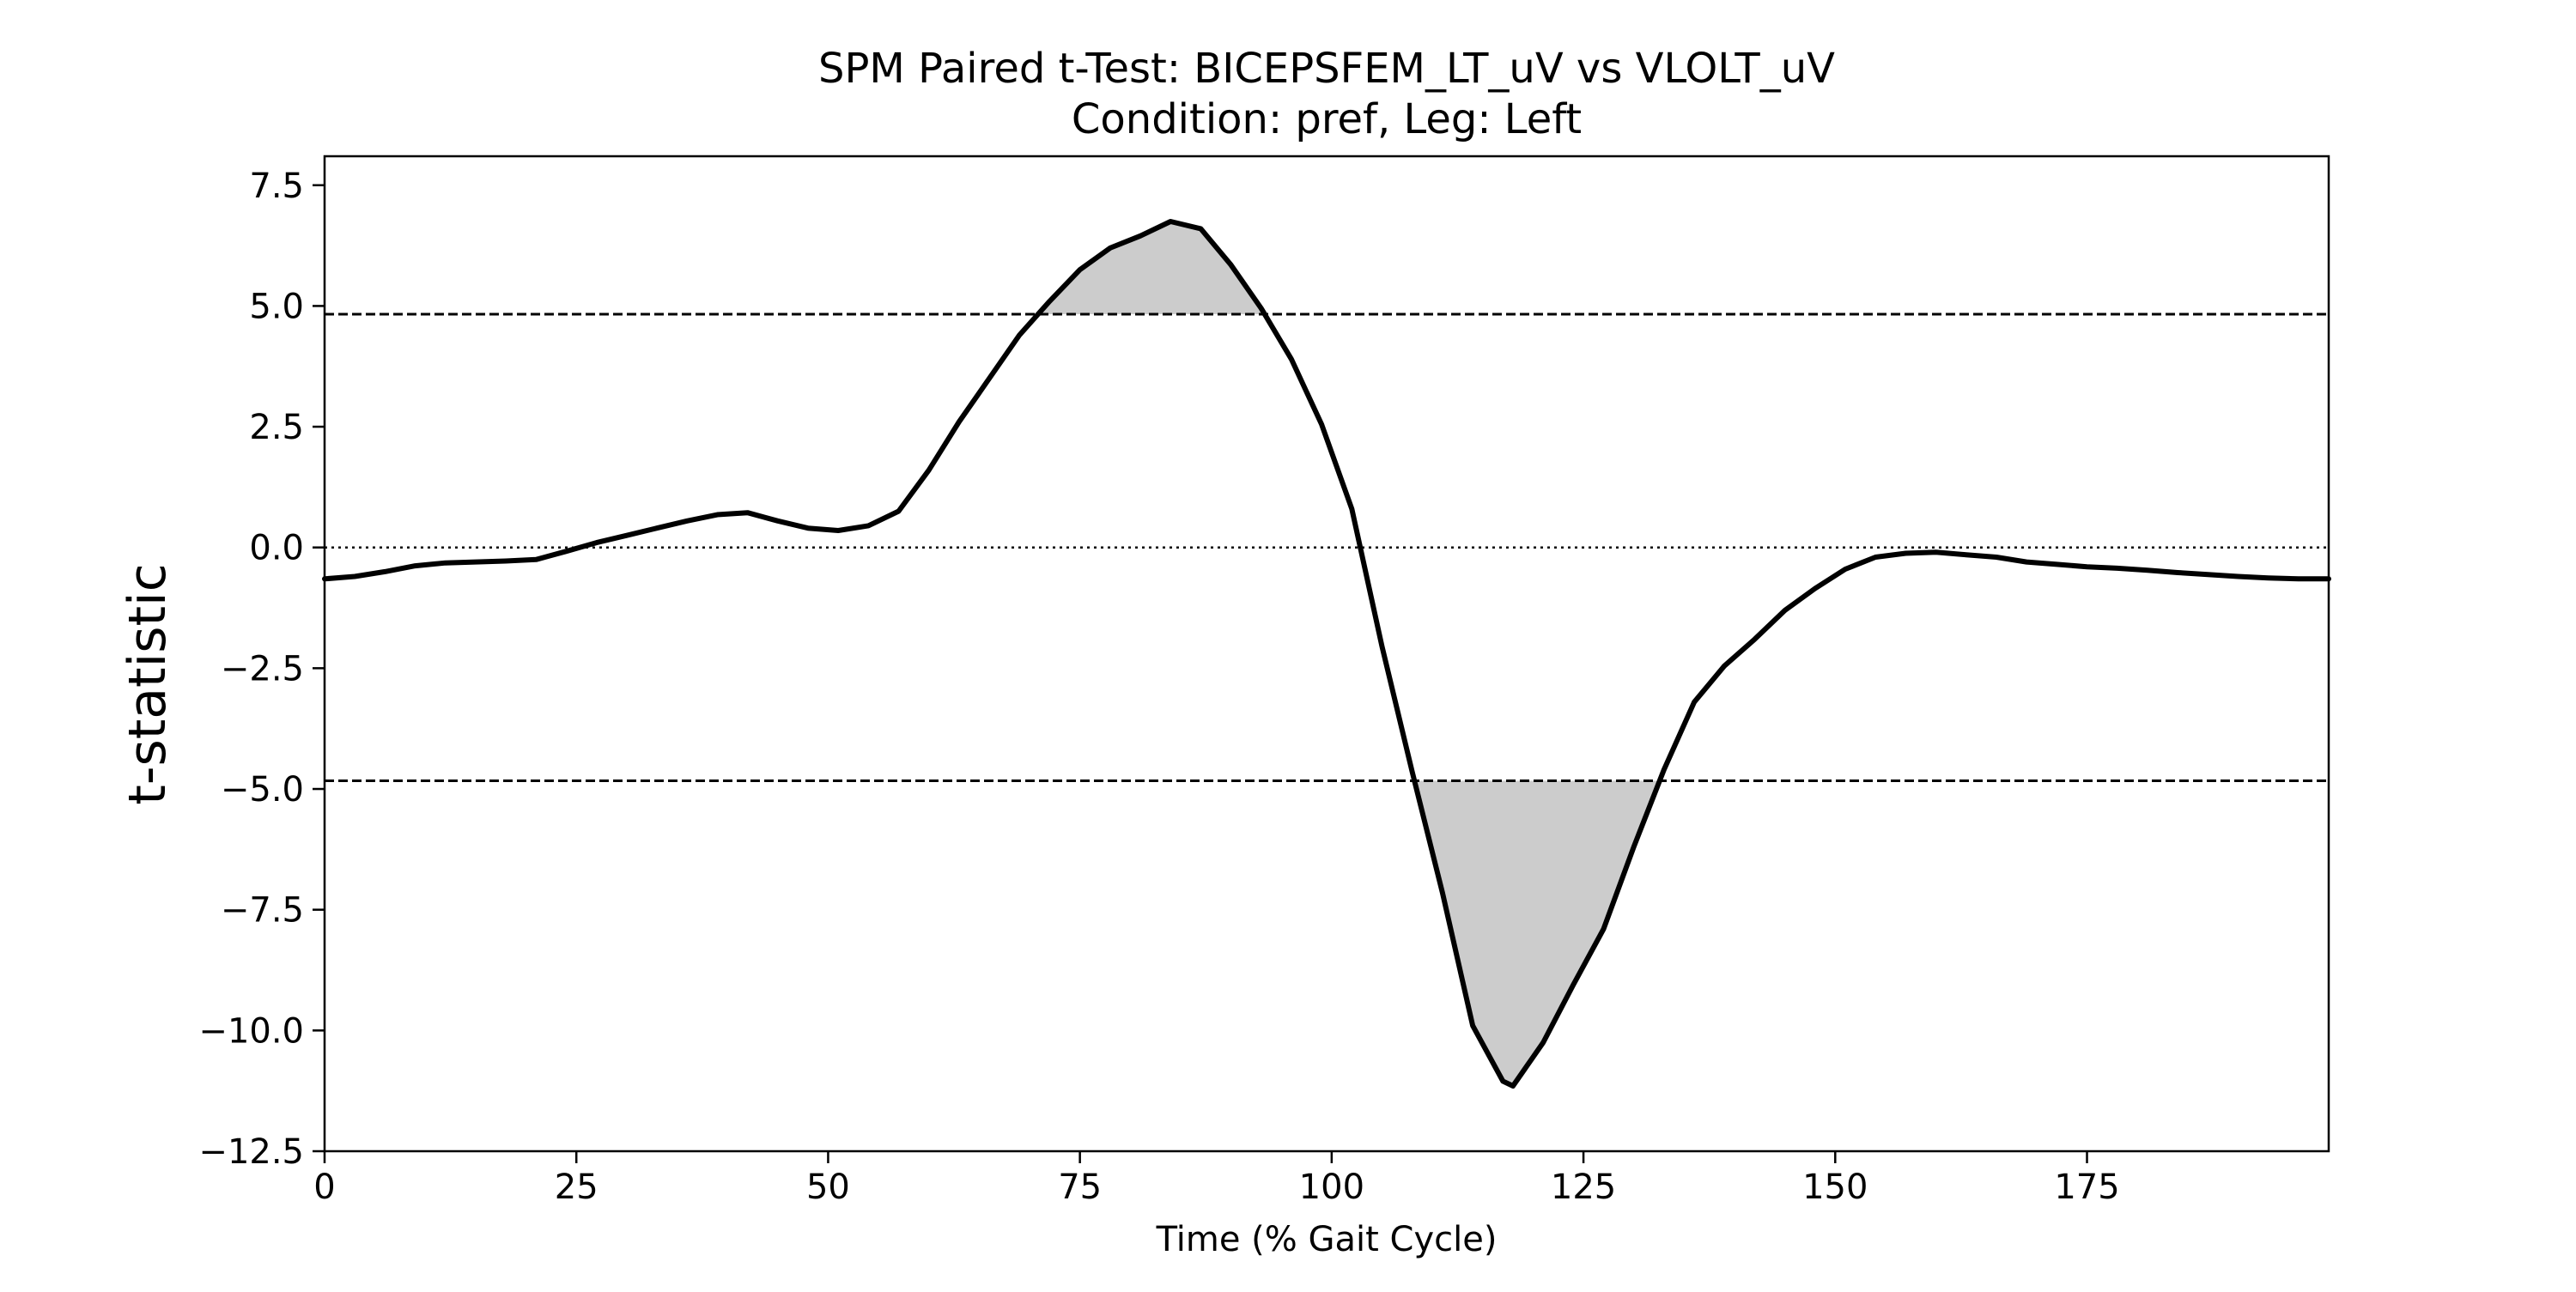 This screenshot has width=2576, height=1292. Describe the element at coordinates (276, 306) in the screenshot. I see `y-tick-label: 5.0` at that location.